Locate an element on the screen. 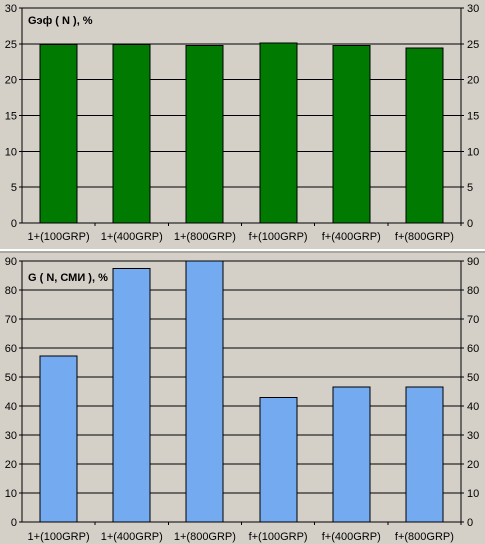  y-tick-label-left: 60 is located at coordinates (11, 349).